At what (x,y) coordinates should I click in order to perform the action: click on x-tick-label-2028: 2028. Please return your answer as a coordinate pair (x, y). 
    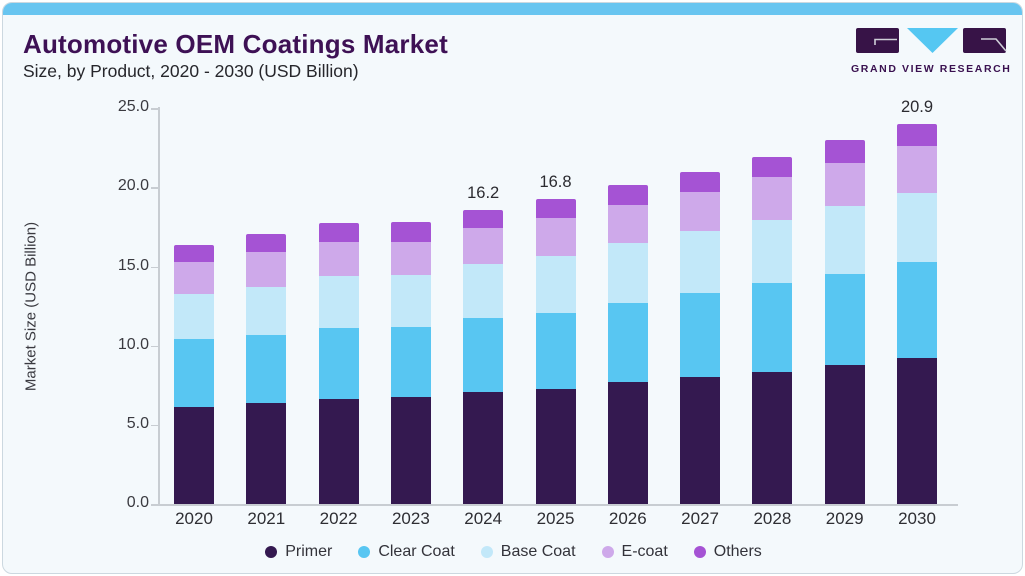
    Looking at the image, I should click on (772, 518).